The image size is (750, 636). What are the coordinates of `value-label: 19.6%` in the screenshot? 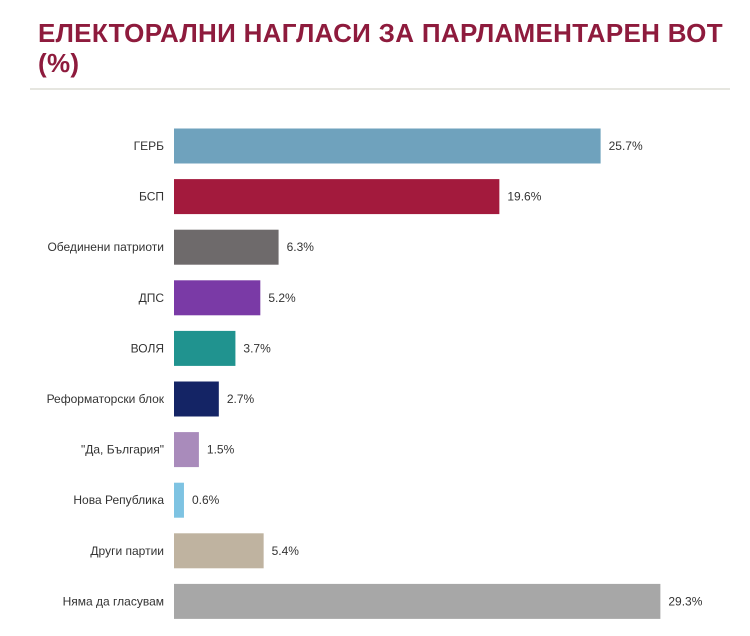 It's located at (524, 197).